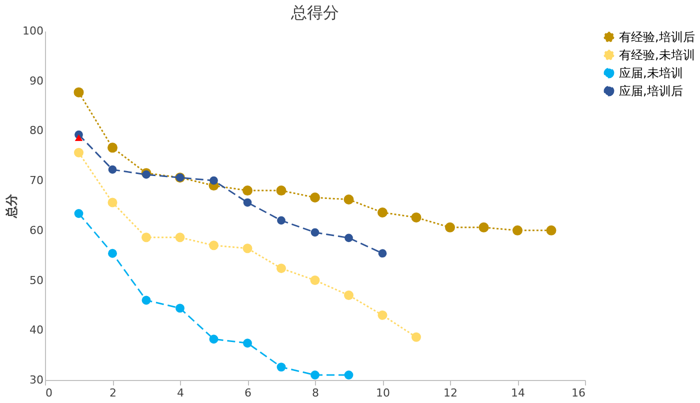 This screenshot has height=403, width=700. What do you see at coordinates (518, 393) in the screenshot?
I see `x-tick-label: 14` at bounding box center [518, 393].